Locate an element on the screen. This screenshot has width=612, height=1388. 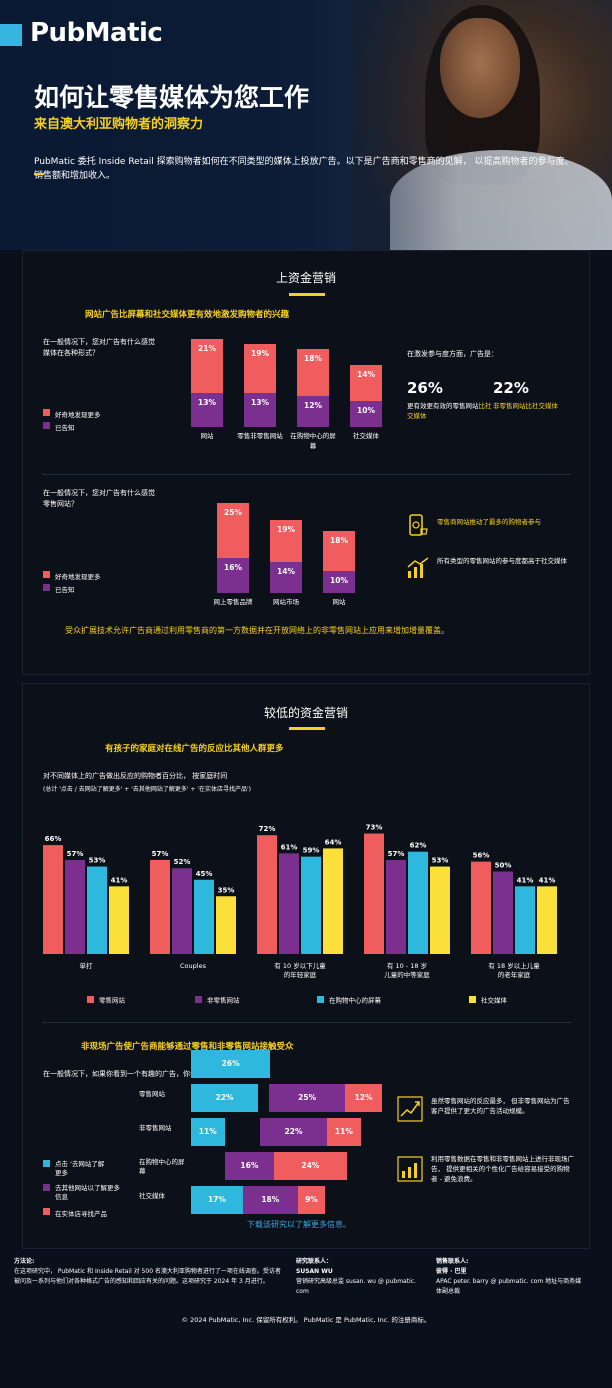
section2-question: 对不同媒体上的广告做出反应的购物者百分比， 按家庭时间 is located at coordinates (135, 776).